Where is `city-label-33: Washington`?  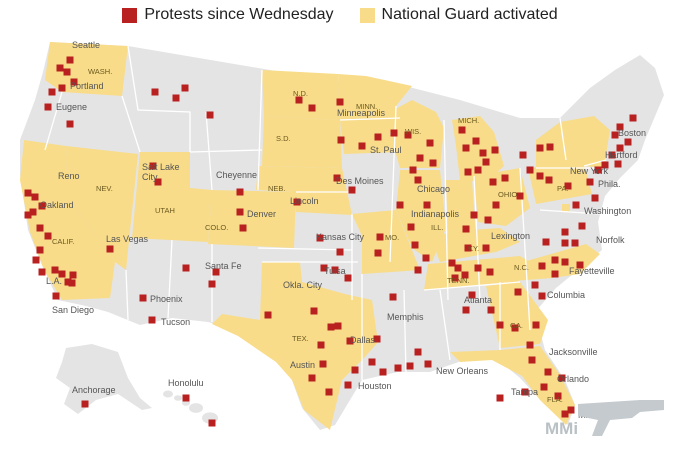
city-label-33: Washington is located at coordinates (607, 211).